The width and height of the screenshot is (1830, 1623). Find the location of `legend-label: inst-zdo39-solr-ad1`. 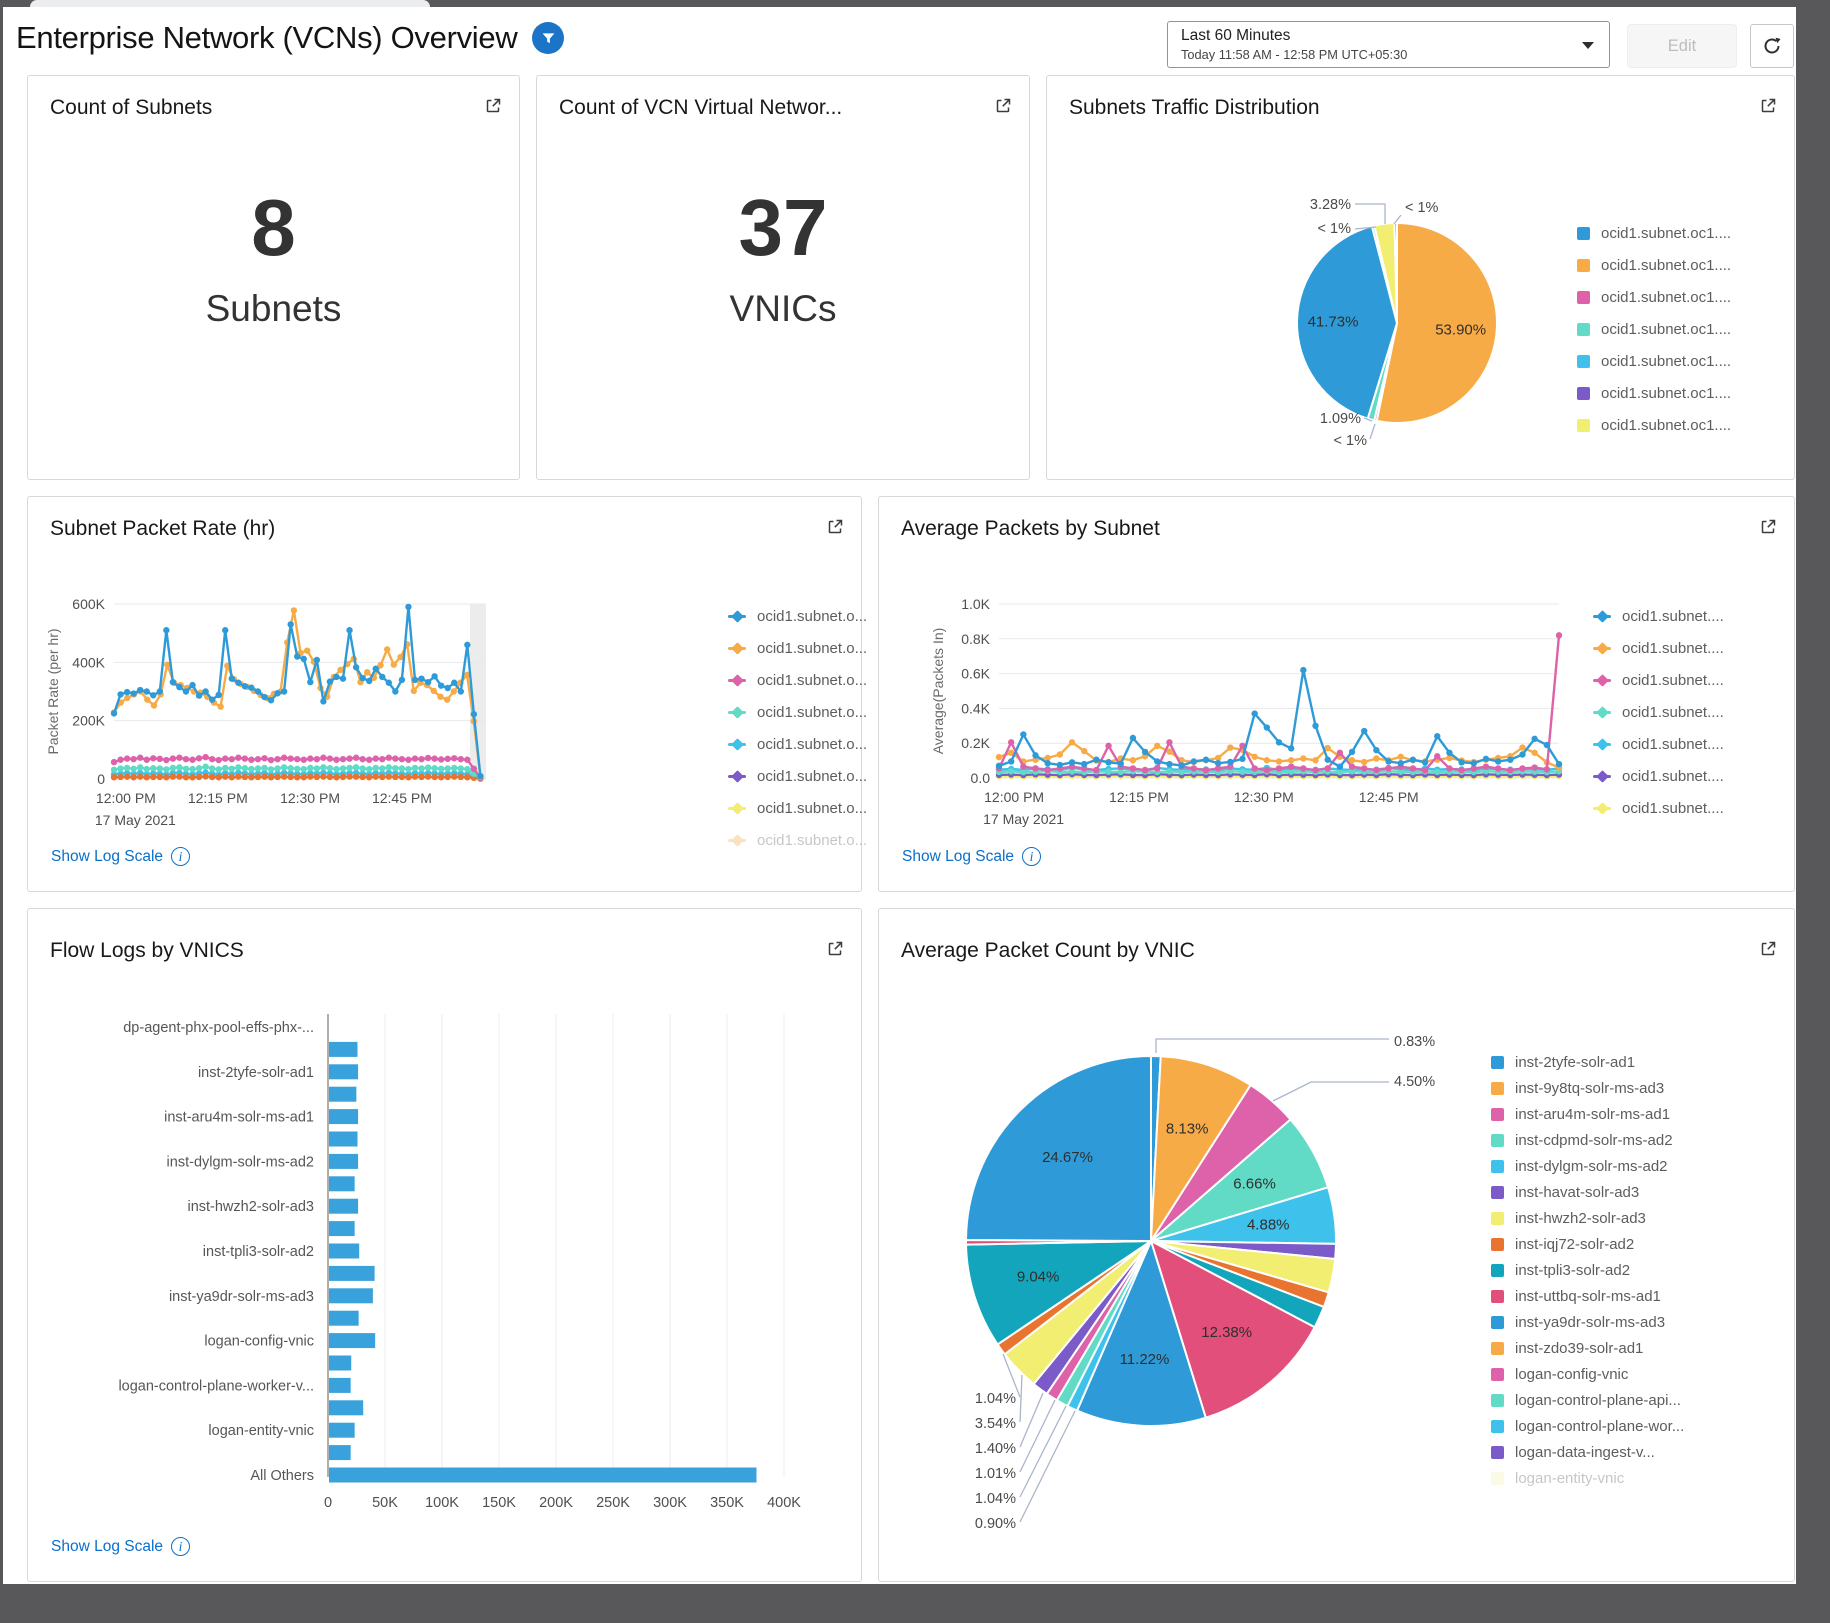

legend-label: inst-zdo39-solr-ad1 is located at coordinates (1579, 1348).